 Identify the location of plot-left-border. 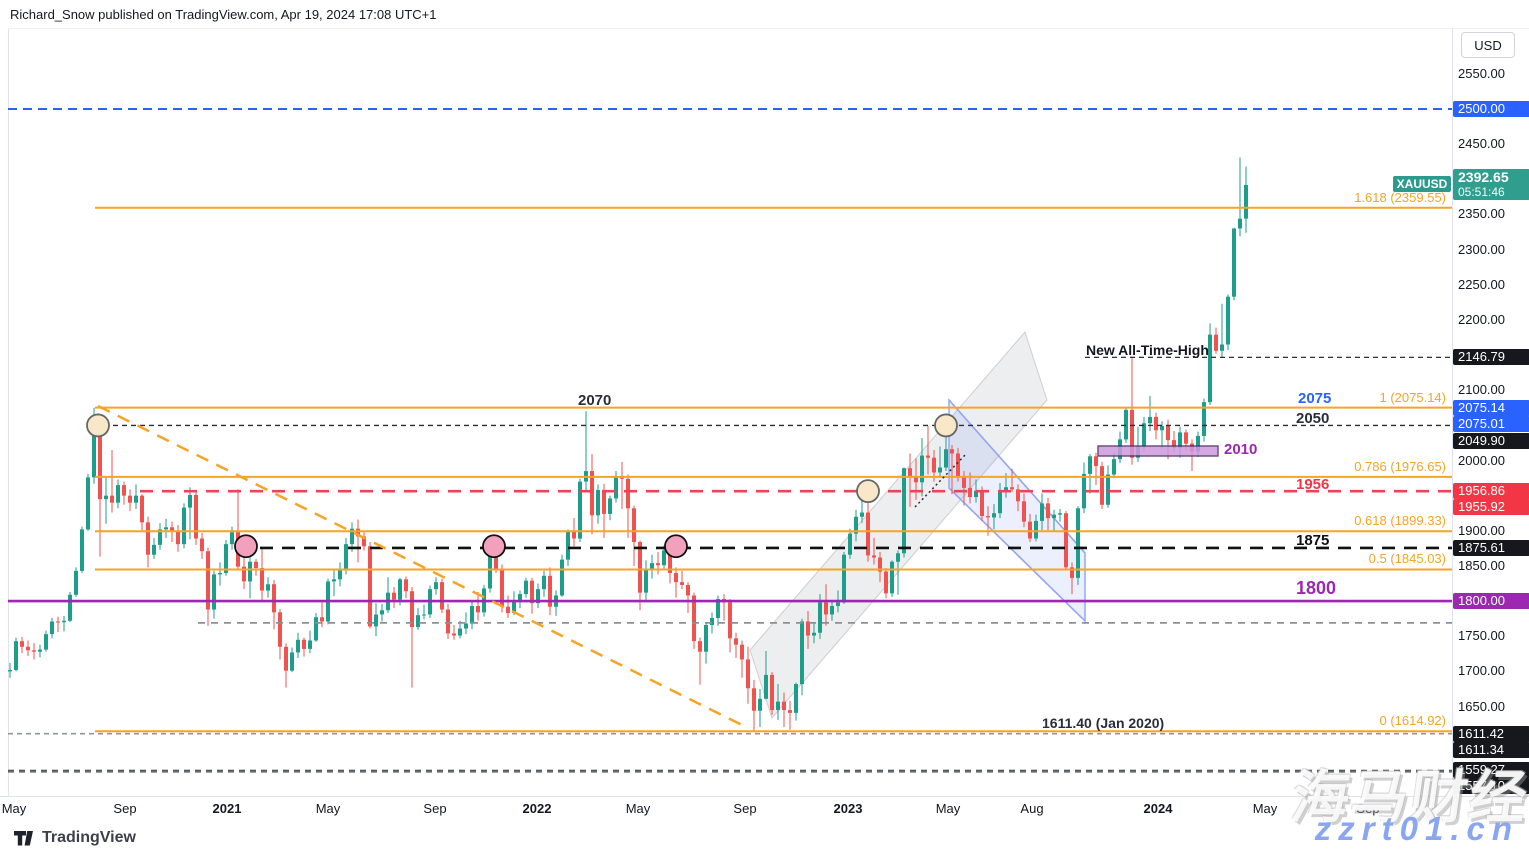
(8, 412).